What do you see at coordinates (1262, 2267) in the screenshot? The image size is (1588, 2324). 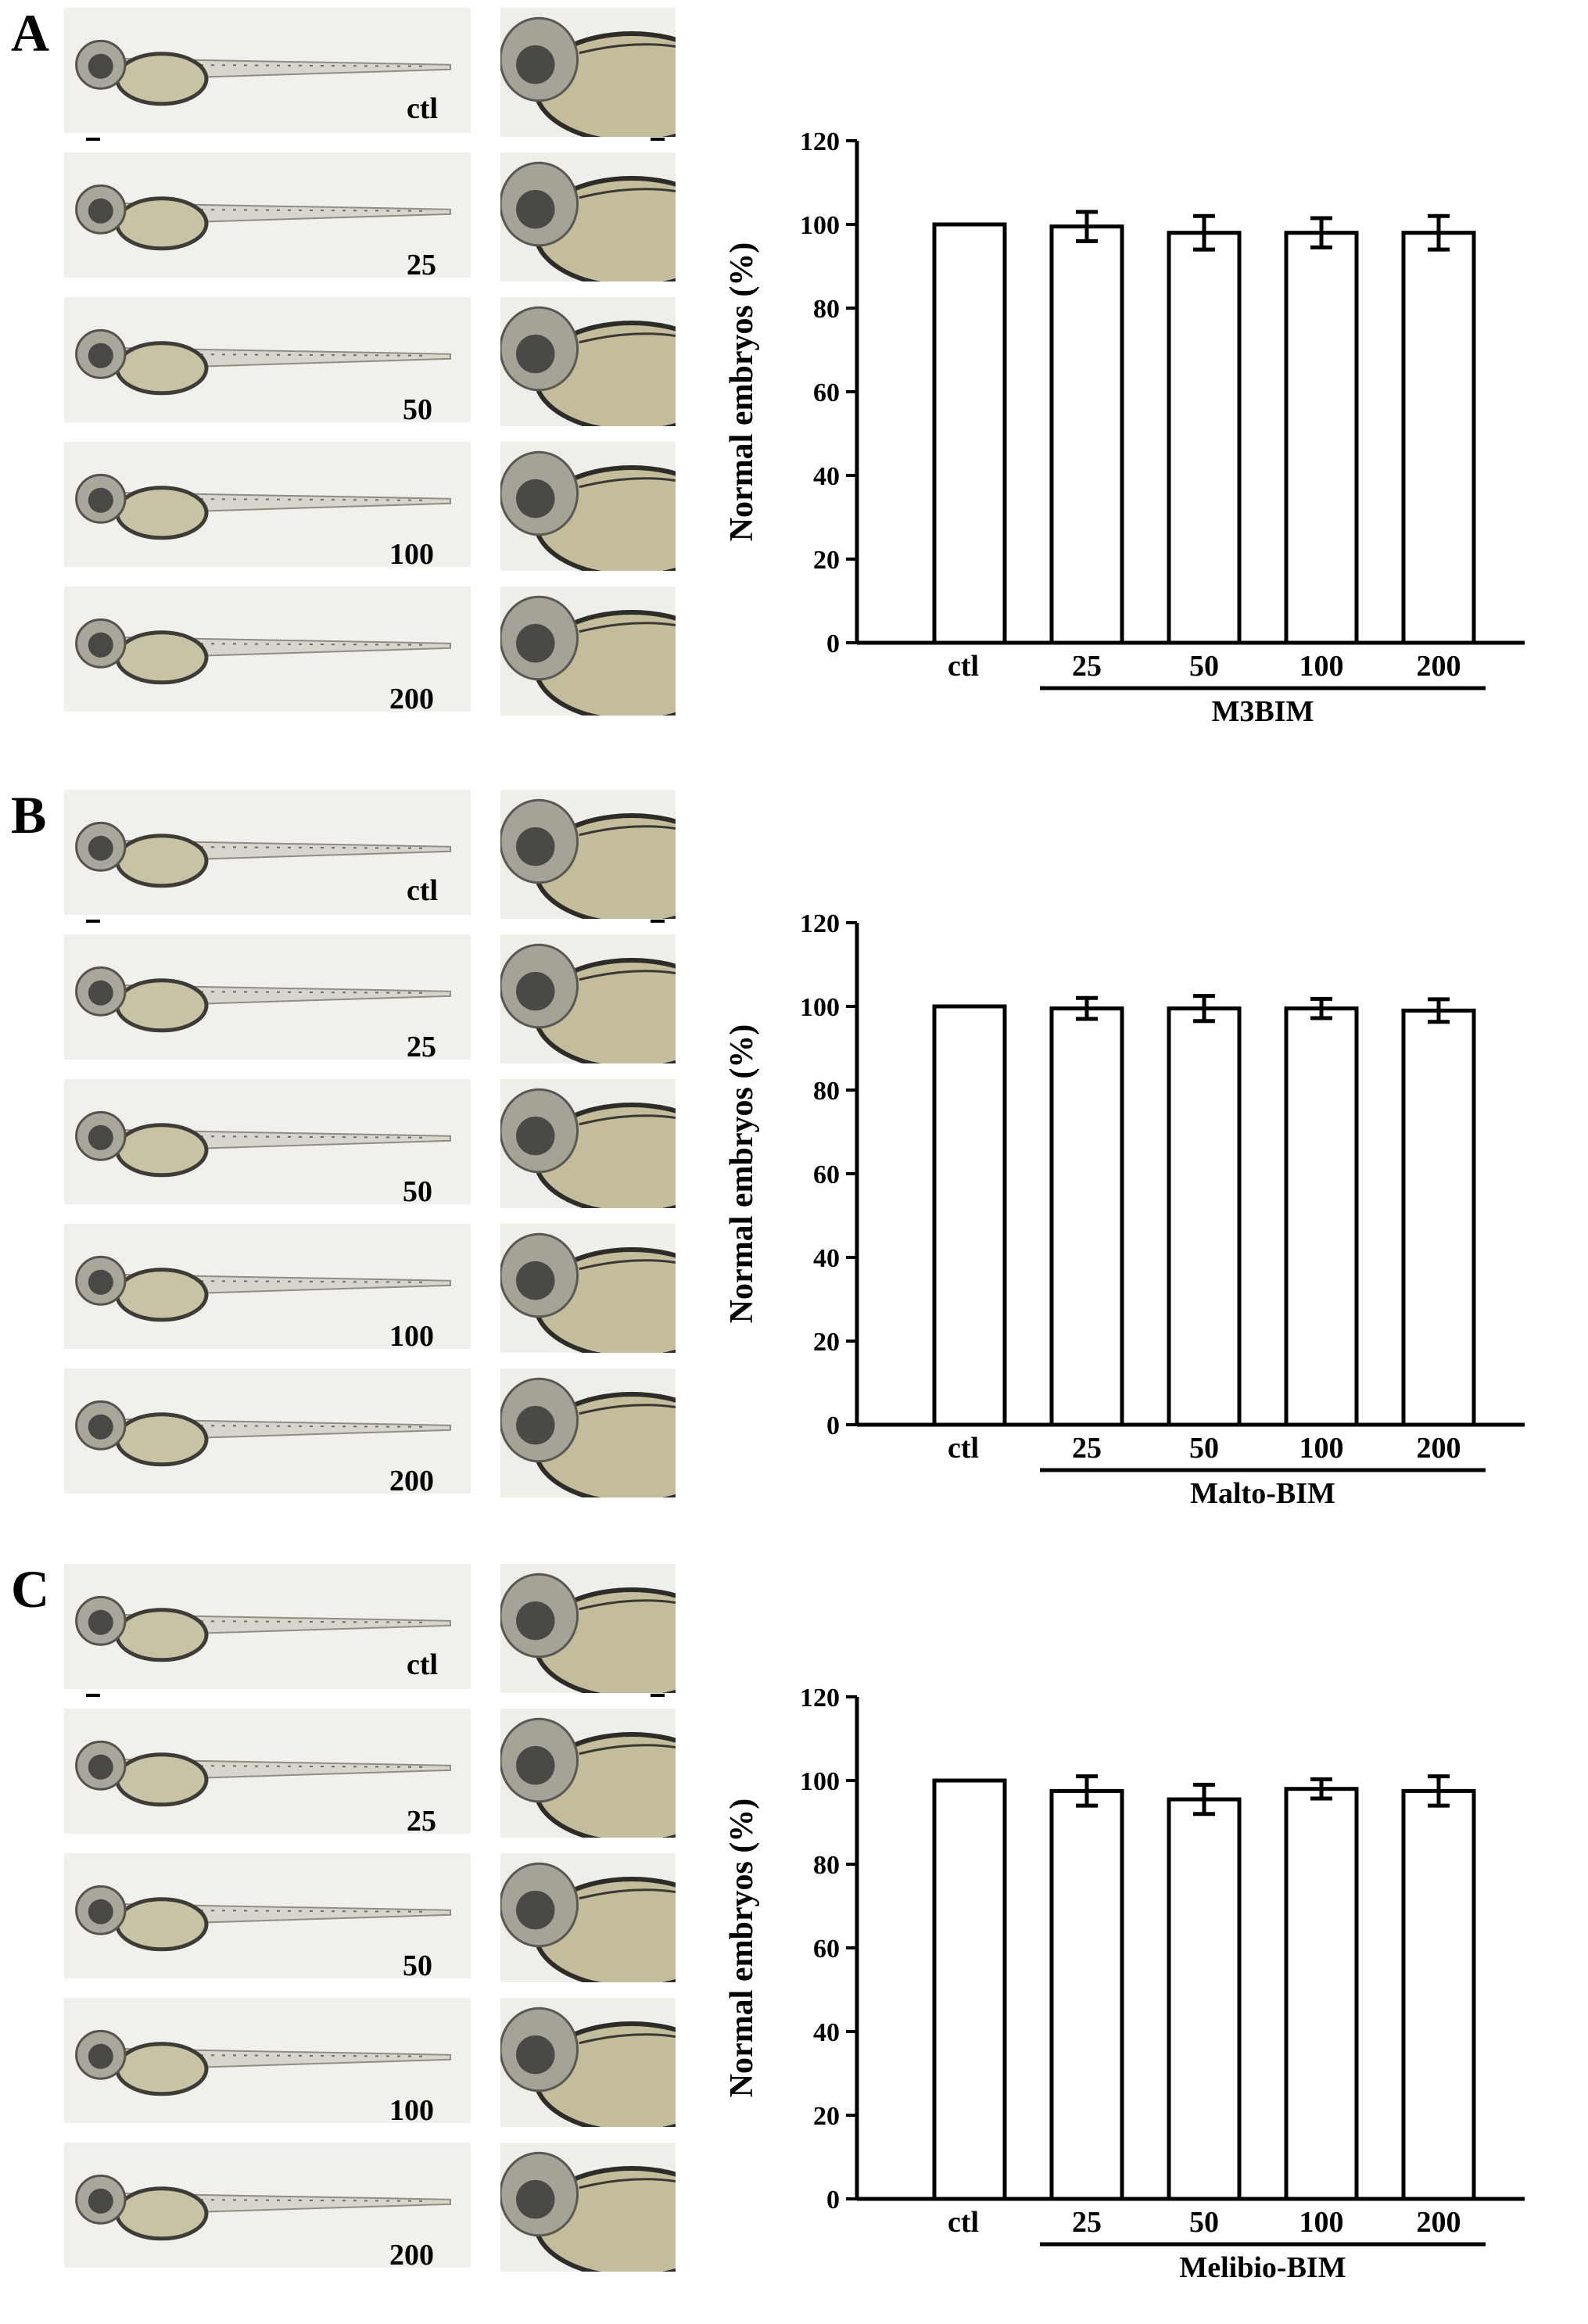 I see `group-label: Melibio-BIM` at bounding box center [1262, 2267].